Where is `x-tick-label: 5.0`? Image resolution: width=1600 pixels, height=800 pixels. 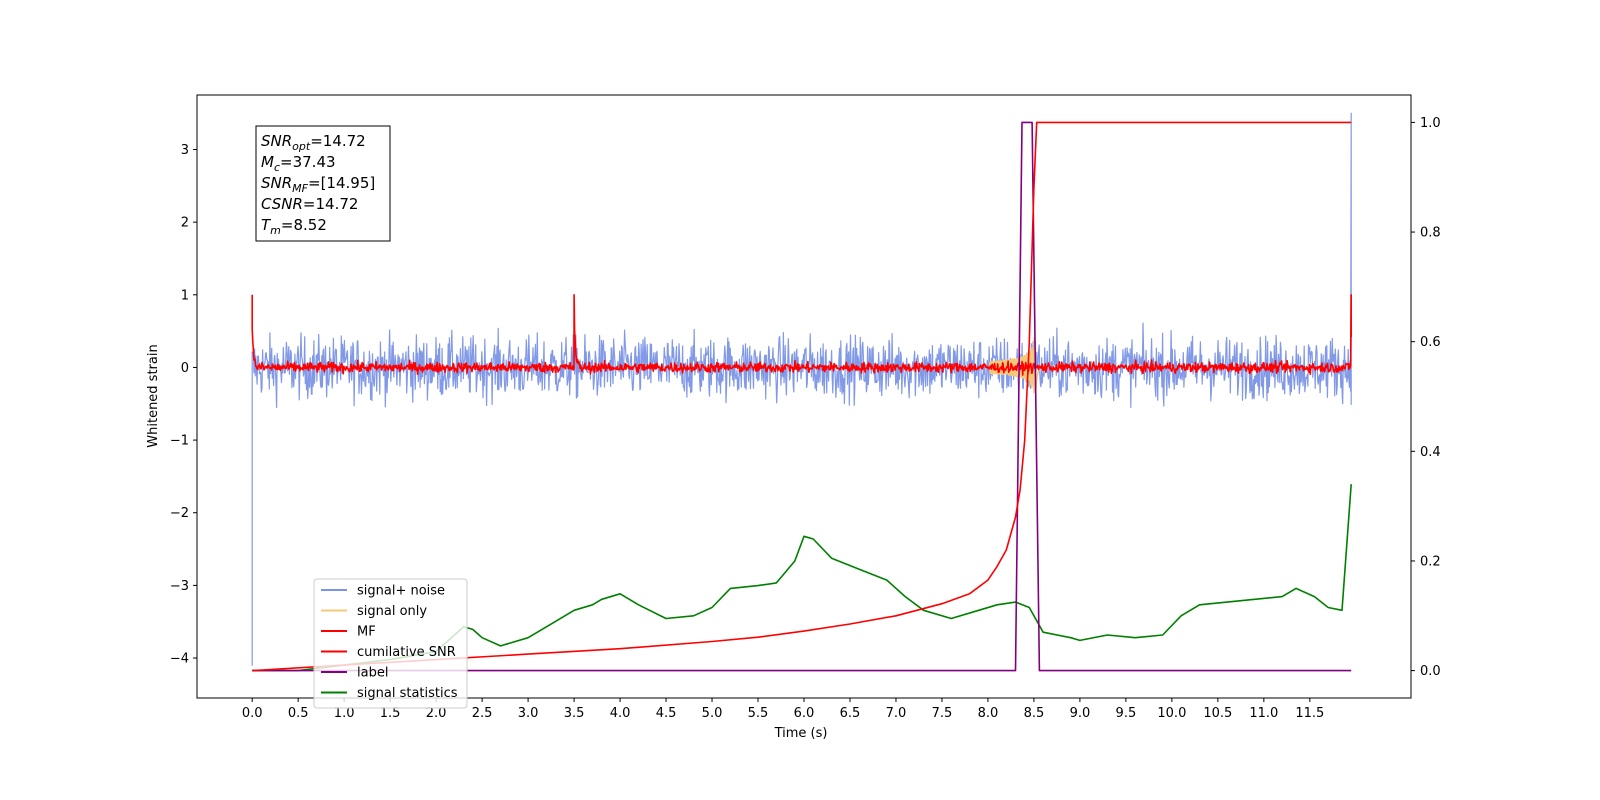 x-tick-label: 5.0 is located at coordinates (712, 713).